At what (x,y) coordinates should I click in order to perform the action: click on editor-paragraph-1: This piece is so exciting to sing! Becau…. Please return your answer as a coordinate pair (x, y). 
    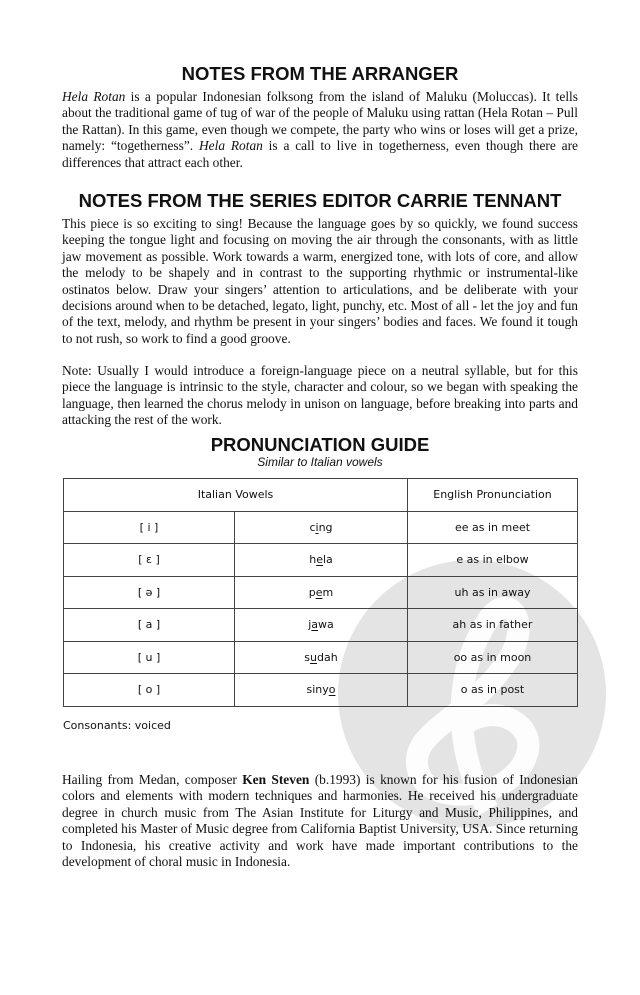
    Looking at the image, I should click on (320, 281).